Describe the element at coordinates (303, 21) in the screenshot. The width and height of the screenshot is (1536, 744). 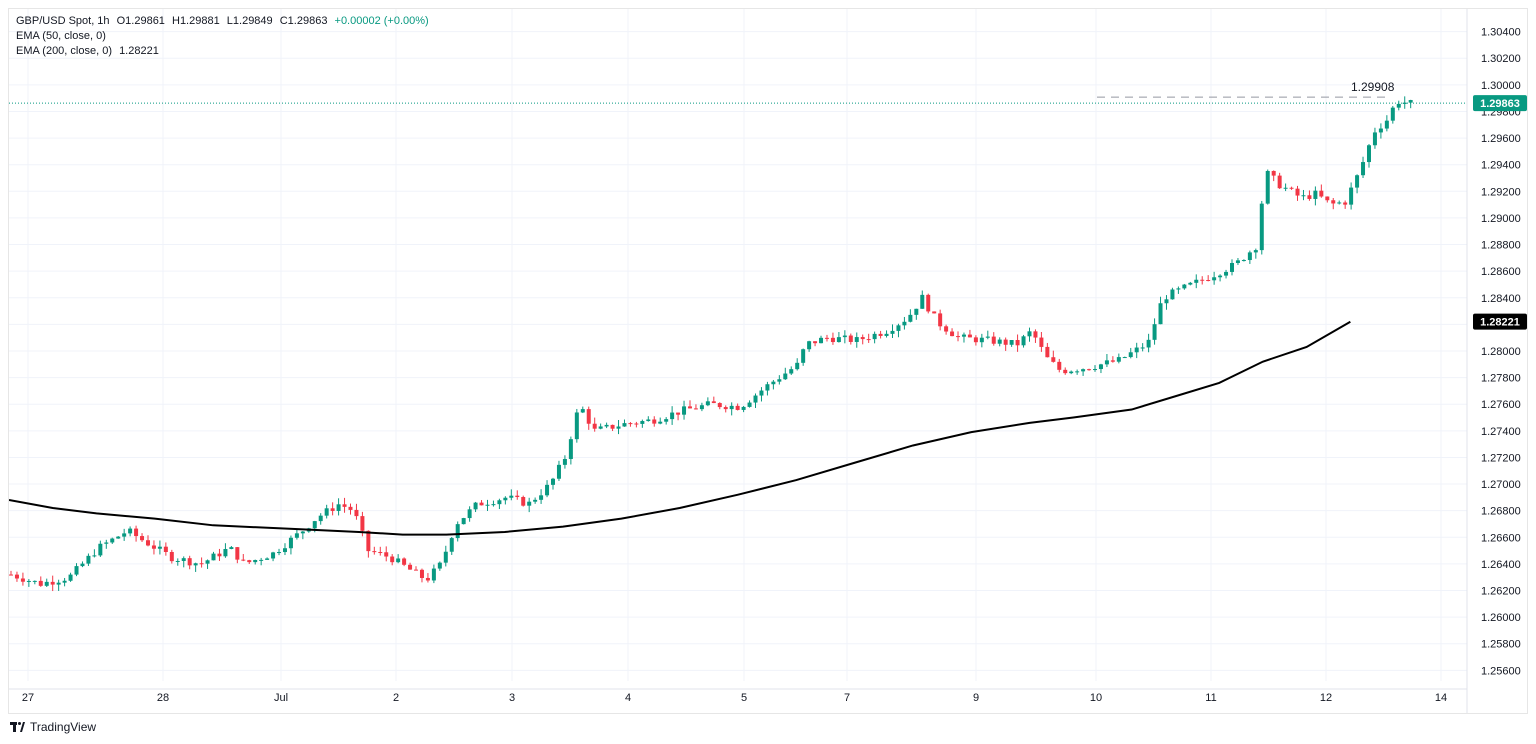
I see `close-value: C1.29863` at that location.